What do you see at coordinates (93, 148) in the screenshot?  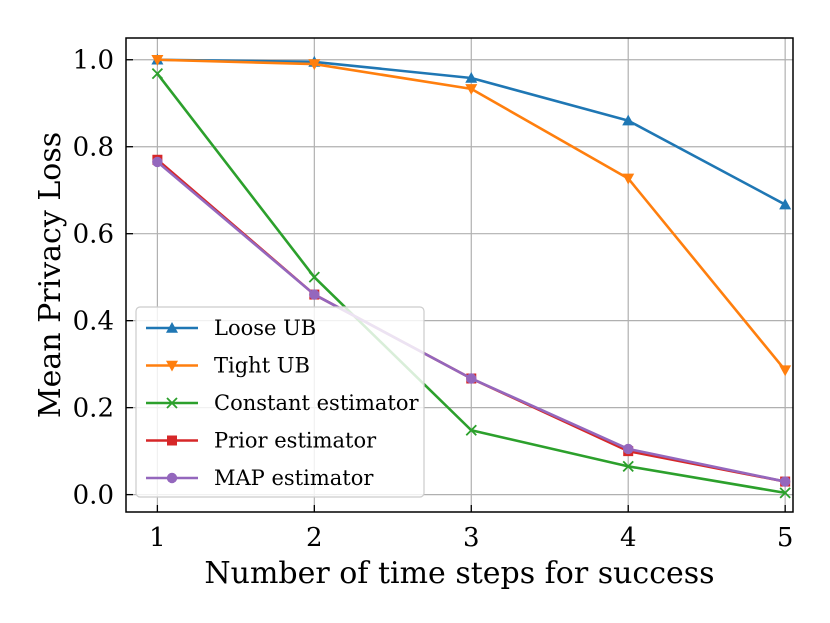 I see `y-tick-label: 0.8` at bounding box center [93, 148].